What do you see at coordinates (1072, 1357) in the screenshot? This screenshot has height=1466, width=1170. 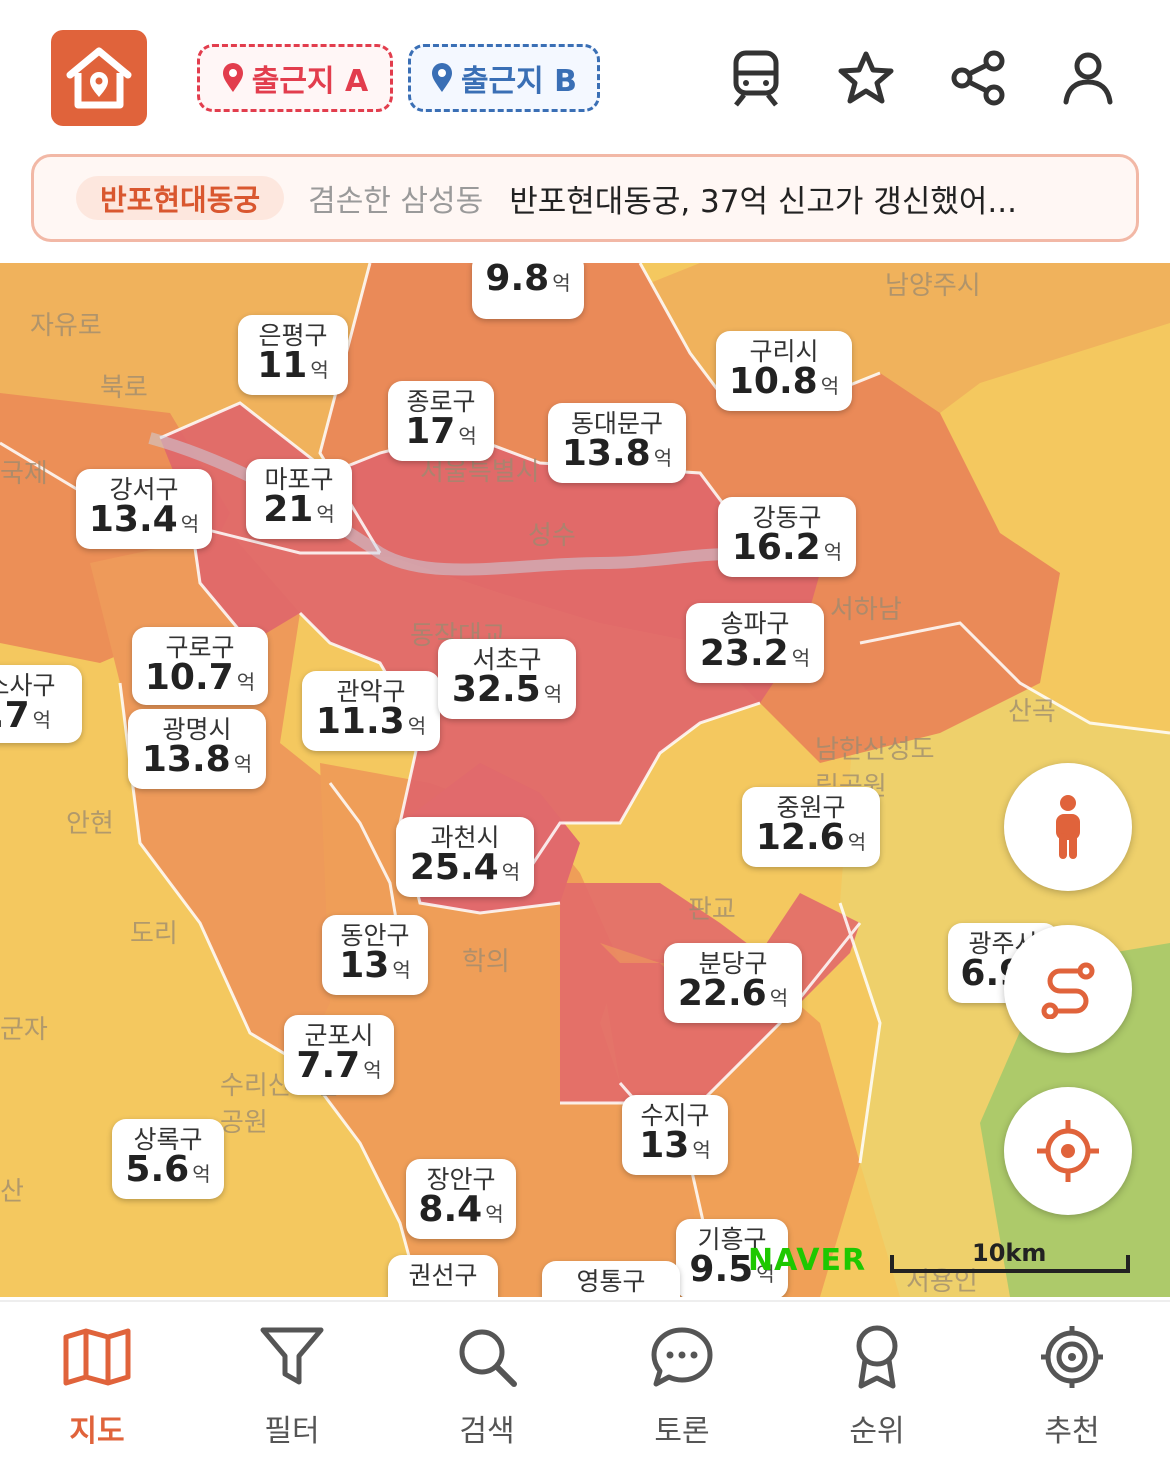 I see `target-icon` at bounding box center [1072, 1357].